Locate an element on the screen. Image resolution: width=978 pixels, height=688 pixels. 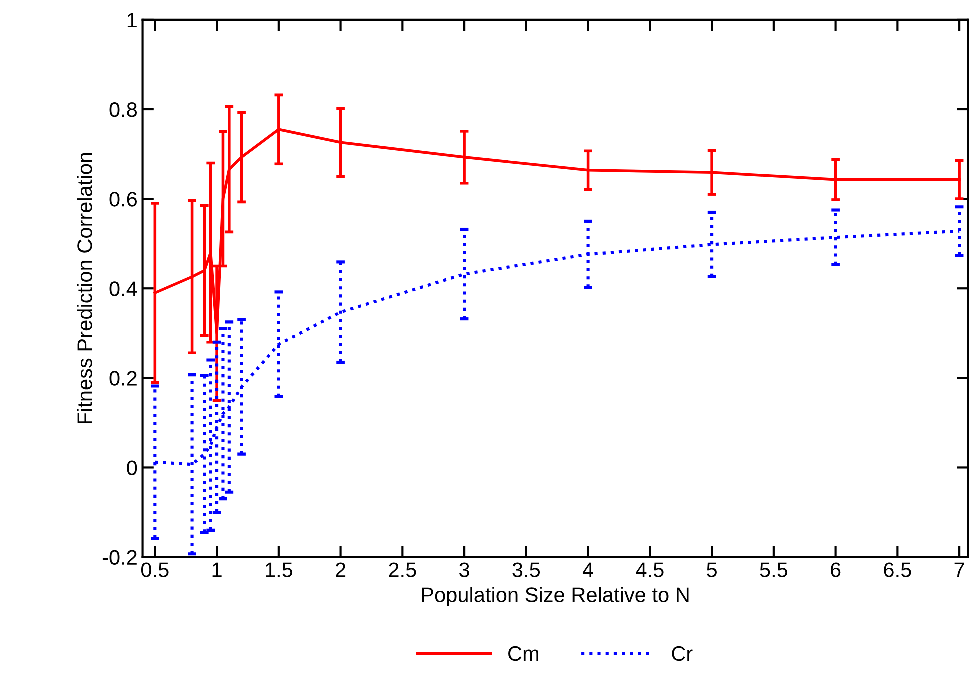
x-tick-label: 4 is located at coordinates (588, 570).